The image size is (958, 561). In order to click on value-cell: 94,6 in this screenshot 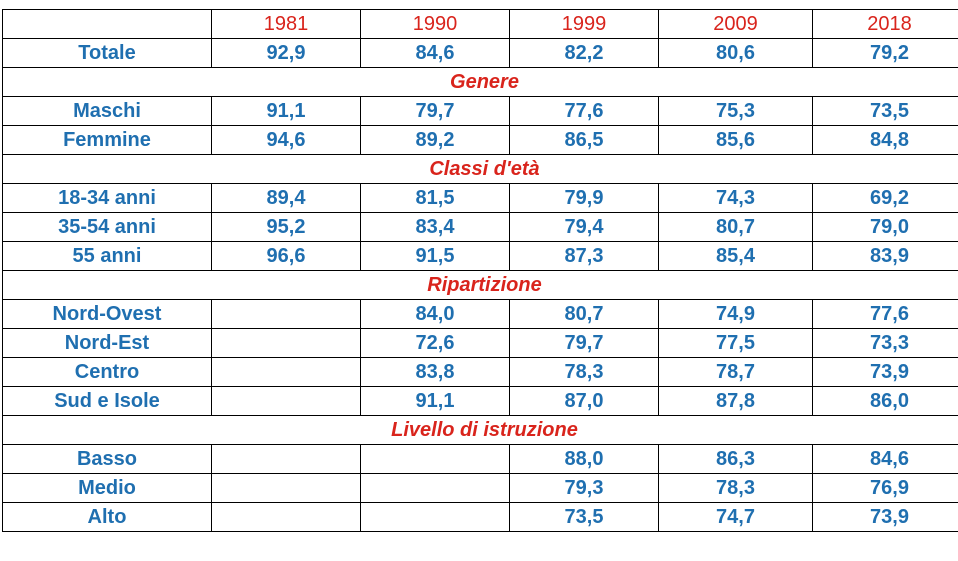, I will do `click(286, 140)`.